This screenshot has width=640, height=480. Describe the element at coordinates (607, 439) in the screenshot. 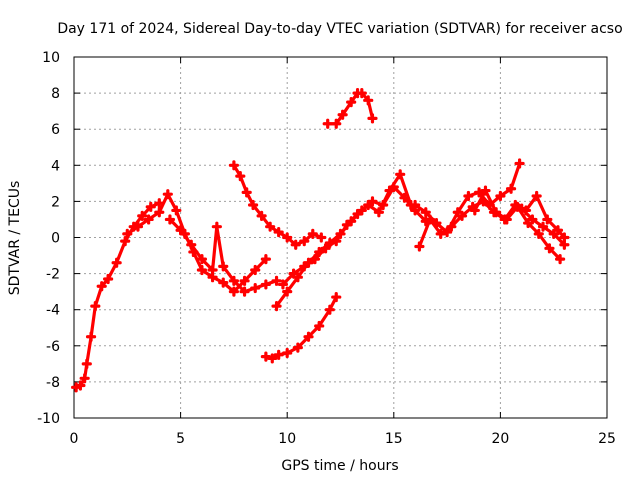

I see `x-tick-label: 25` at that location.